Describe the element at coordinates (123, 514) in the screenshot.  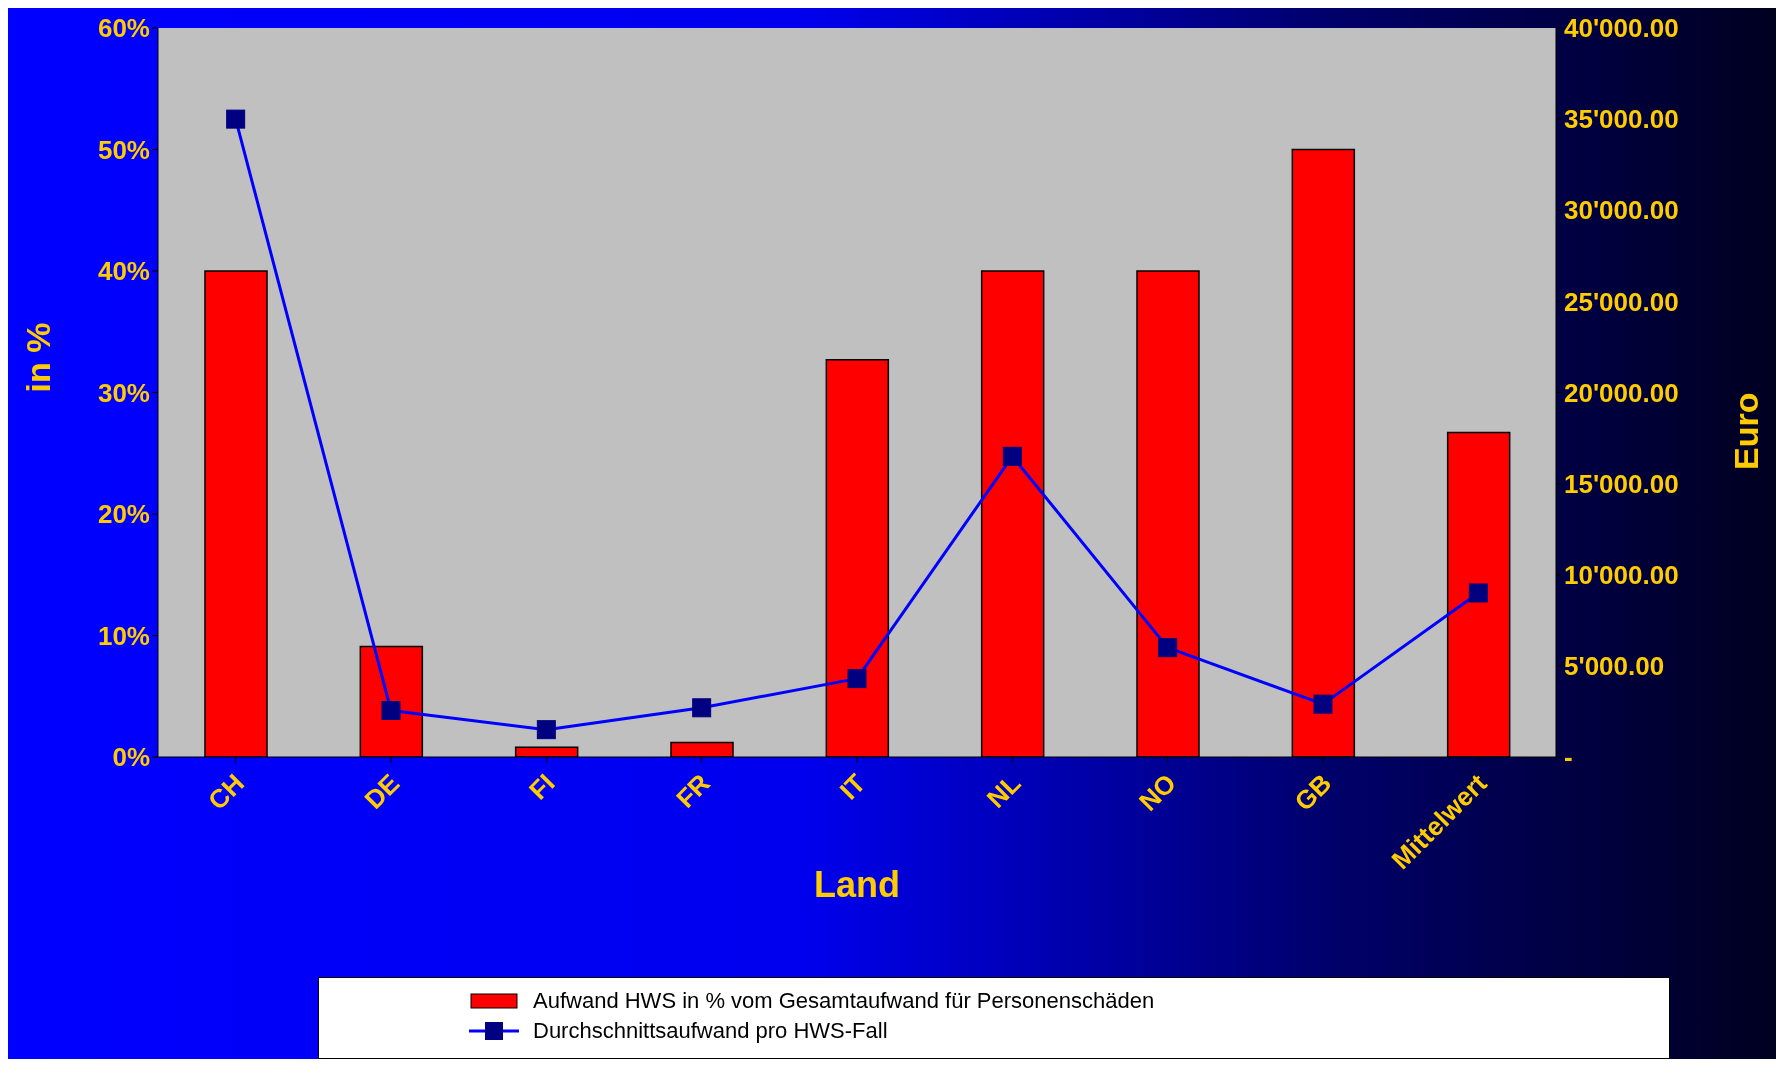
I see `y-tick-label: 20%` at that location.